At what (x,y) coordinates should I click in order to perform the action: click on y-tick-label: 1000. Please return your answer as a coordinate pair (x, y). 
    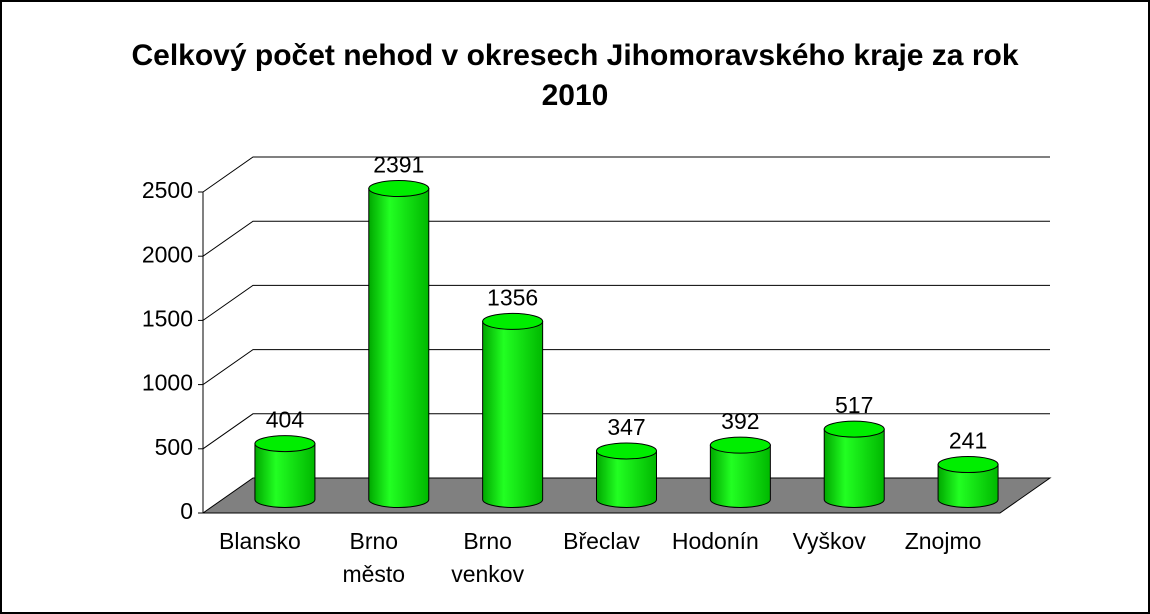
    Looking at the image, I should click on (167, 383).